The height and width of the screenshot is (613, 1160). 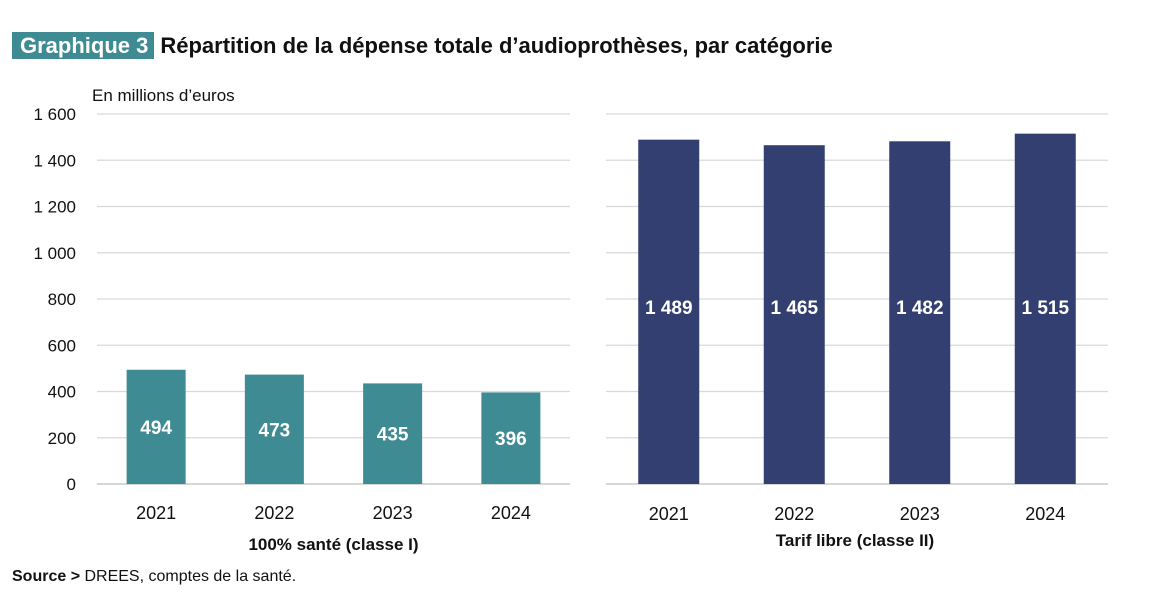 I want to click on data-label: 473, so click(x=275, y=430).